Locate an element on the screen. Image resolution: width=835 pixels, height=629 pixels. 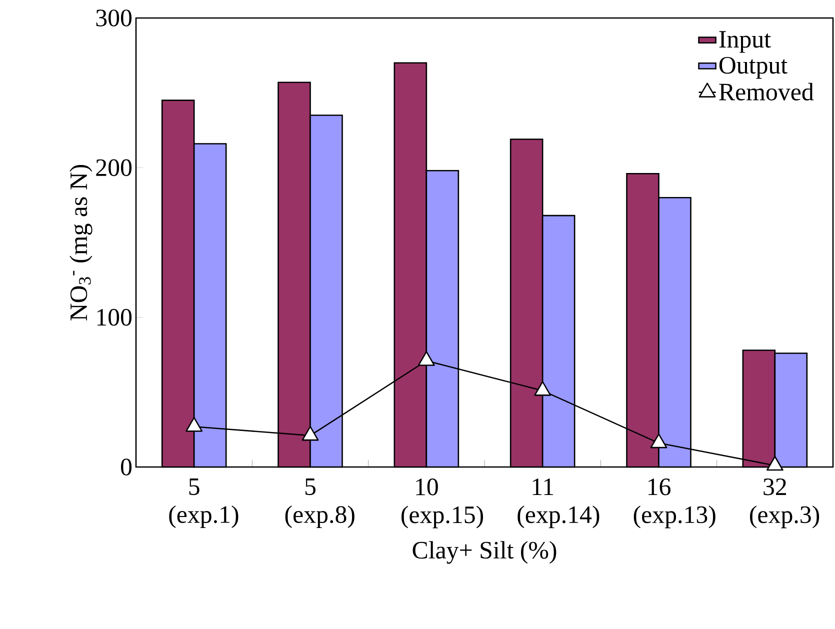
y-tick-label: 300 is located at coordinates (114, 18).